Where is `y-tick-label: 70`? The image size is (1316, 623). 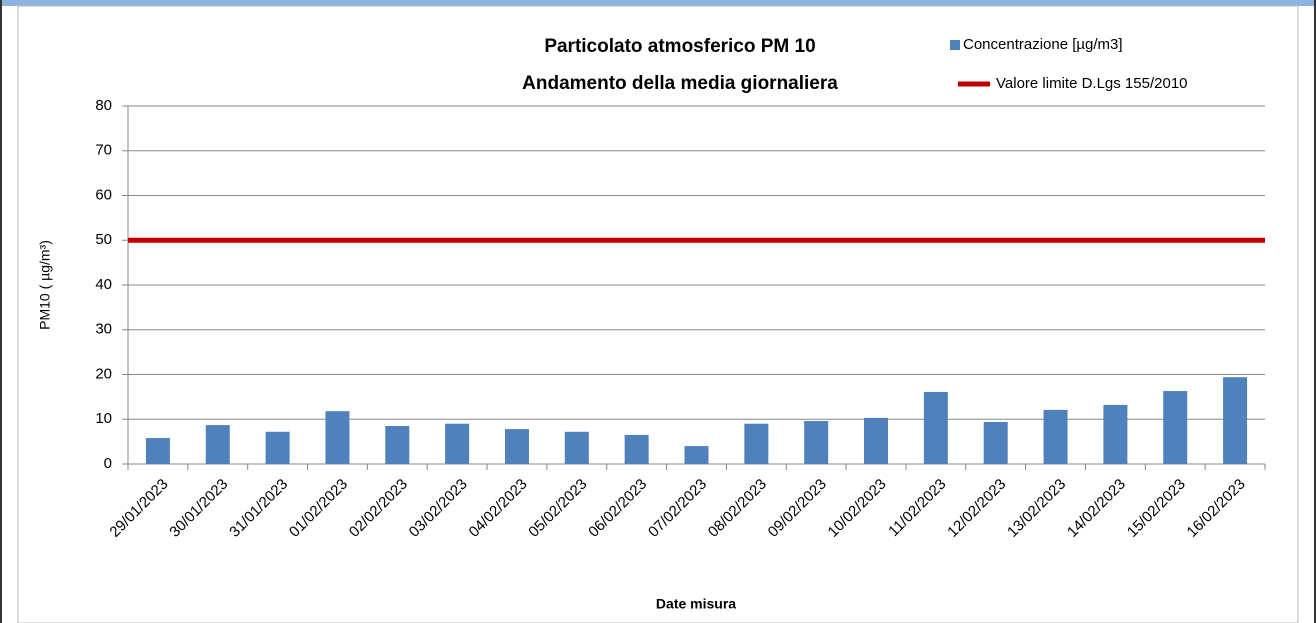
y-tick-label: 70 is located at coordinates (103, 150).